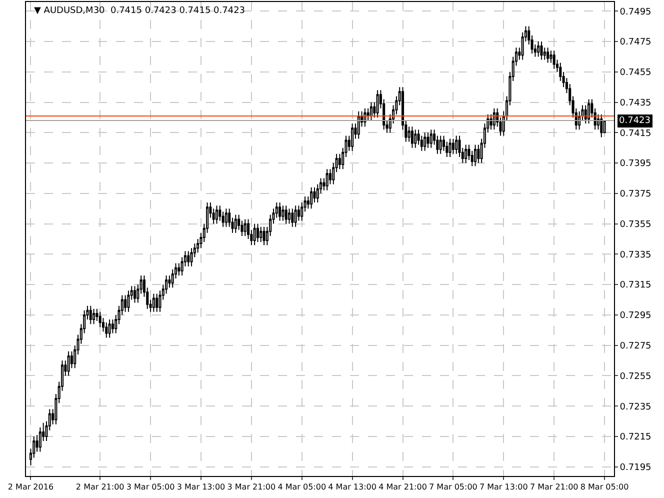  Describe the element at coordinates (636, 225) in the screenshot. I see `y-tick-label: 0.7355` at that location.